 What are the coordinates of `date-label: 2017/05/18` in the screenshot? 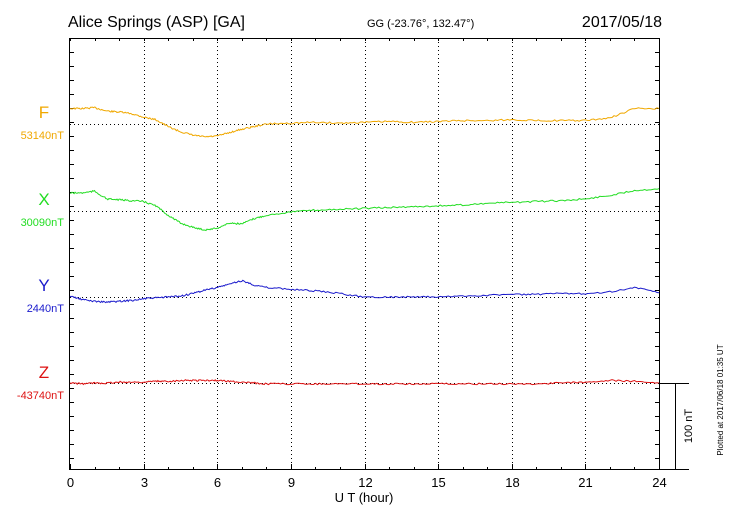 It's located at (622, 22).